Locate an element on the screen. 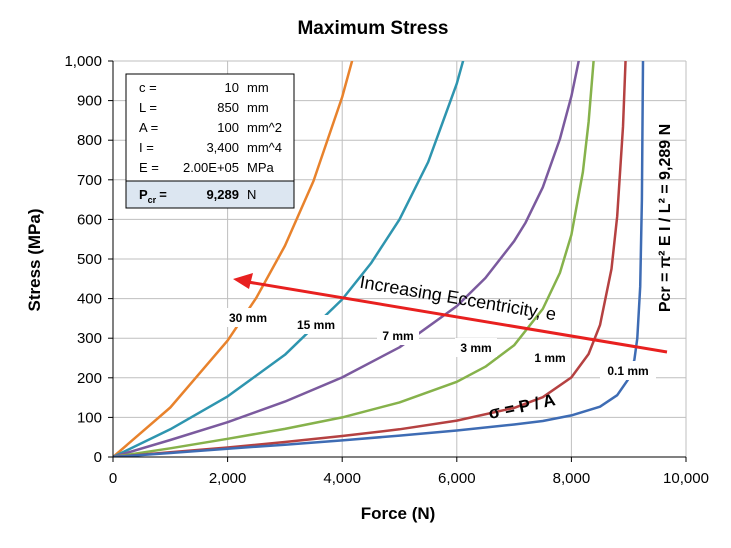 The width and height of the screenshot is (731, 548). property-value: 10 is located at coordinates (232, 87).